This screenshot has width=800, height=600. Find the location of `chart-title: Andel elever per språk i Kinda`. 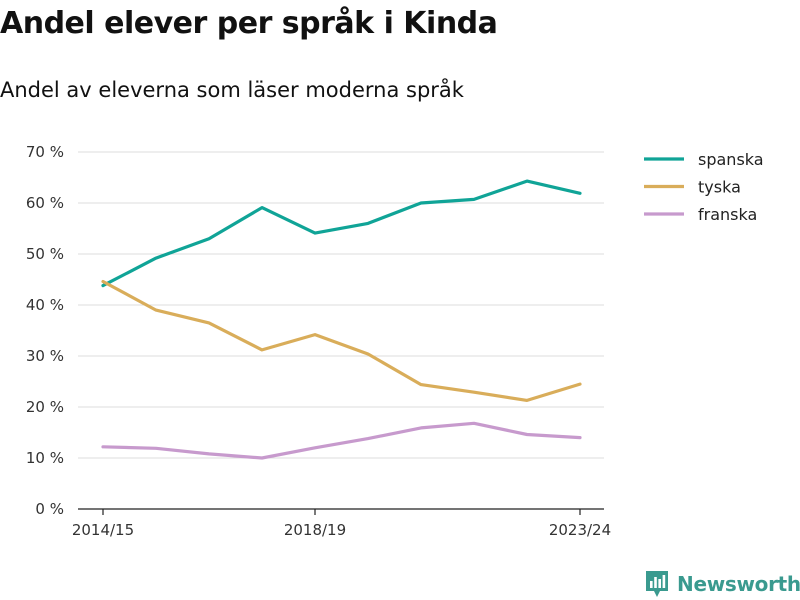

chart-title: Andel elever per språk i Kinda is located at coordinates (249, 23).